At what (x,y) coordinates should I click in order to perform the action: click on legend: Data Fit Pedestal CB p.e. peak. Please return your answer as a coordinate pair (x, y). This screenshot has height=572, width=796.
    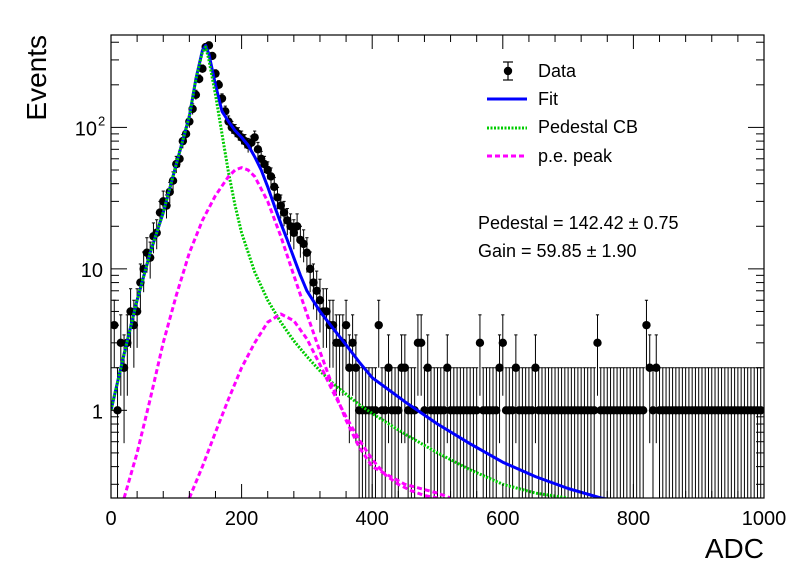
    Looking at the image, I should click on (562, 113).